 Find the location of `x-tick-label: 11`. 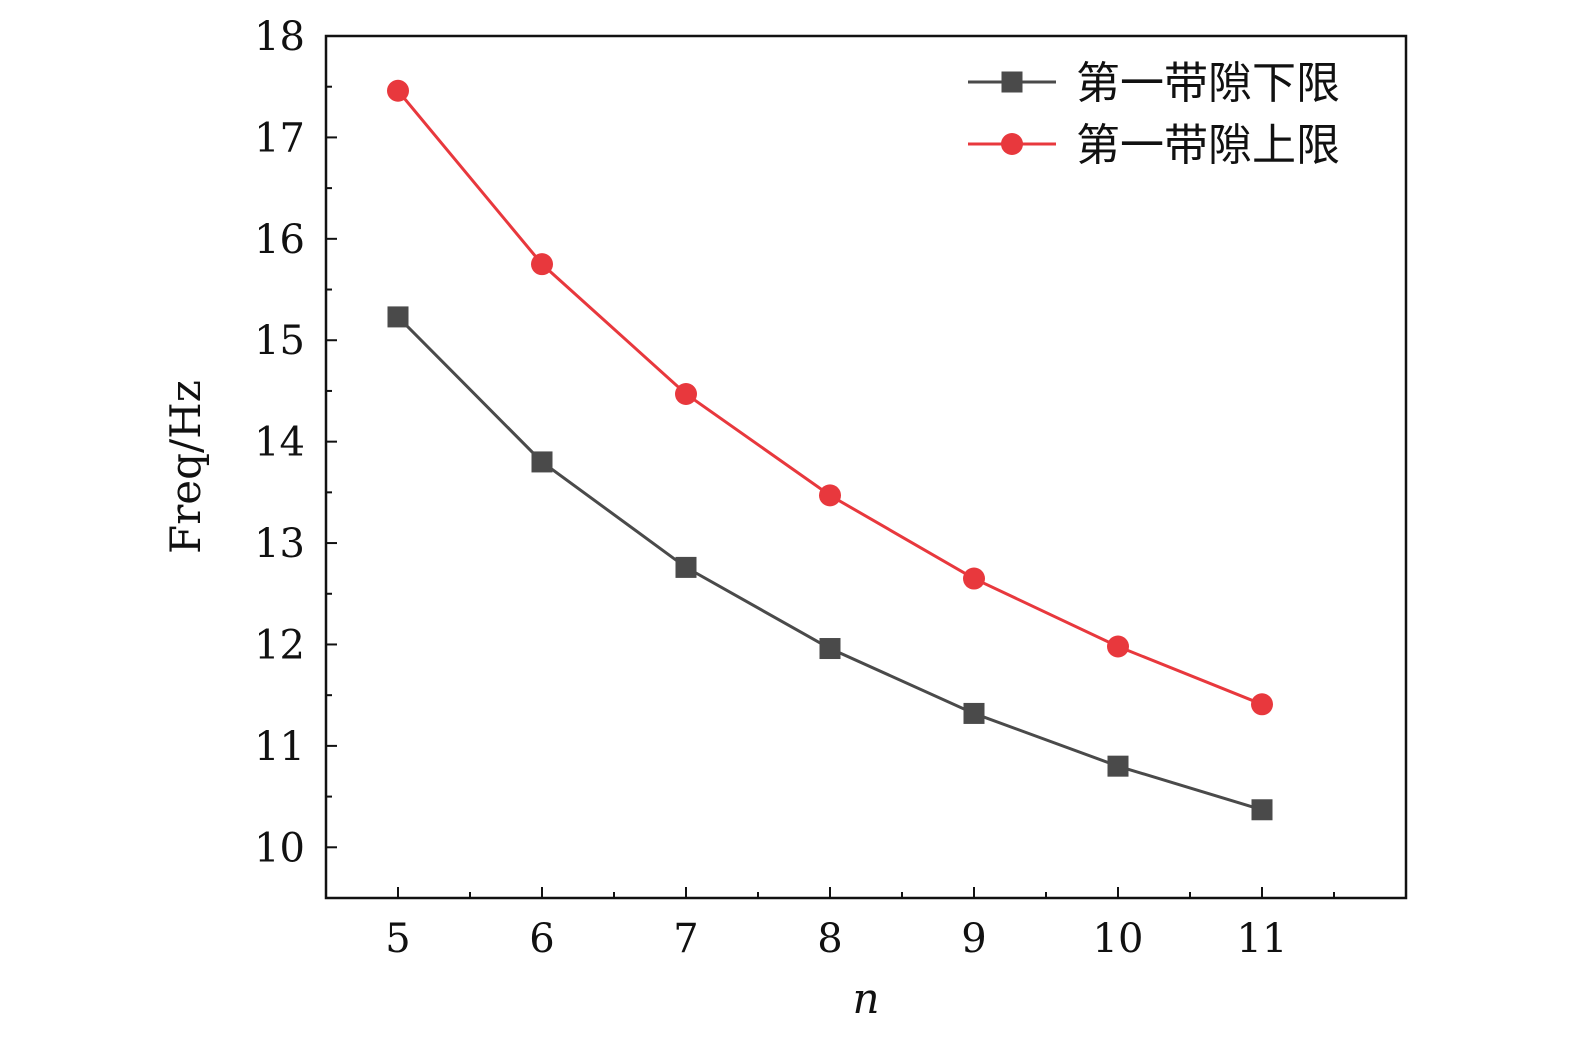

x-tick-label: 11 is located at coordinates (1262, 939).